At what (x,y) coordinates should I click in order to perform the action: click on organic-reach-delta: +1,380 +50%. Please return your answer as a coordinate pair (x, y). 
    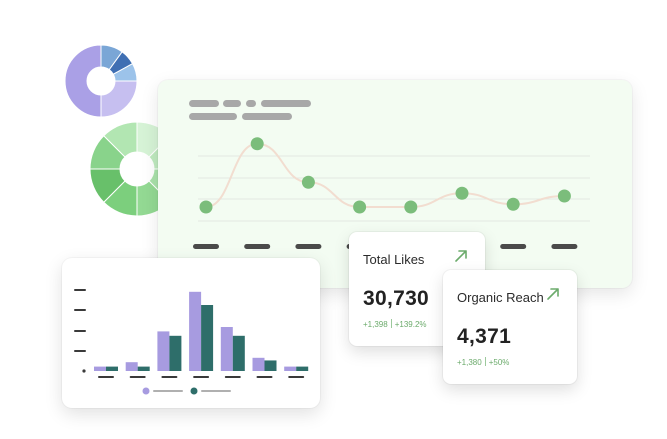
    Looking at the image, I should click on (483, 362).